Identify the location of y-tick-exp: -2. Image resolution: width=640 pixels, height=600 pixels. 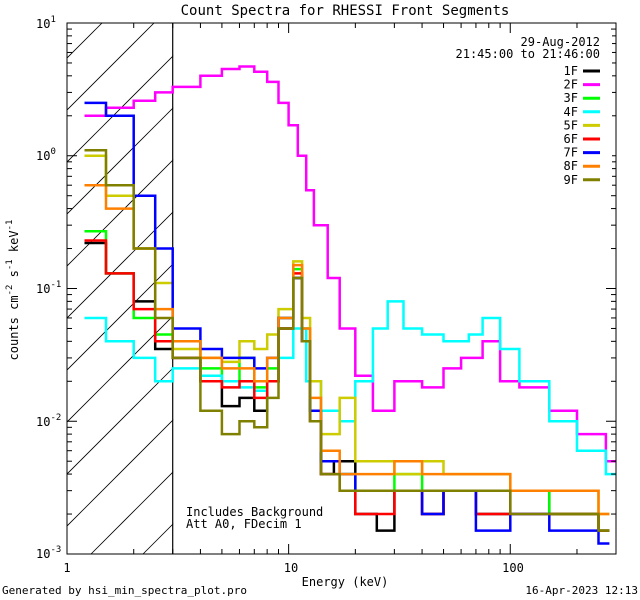
(55, 418).